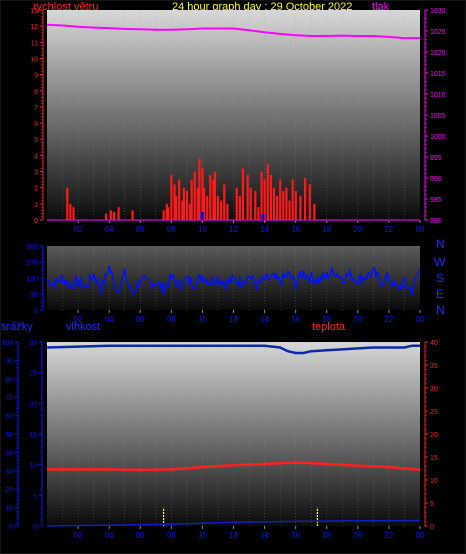  Describe the element at coordinates (32, 279) in the screenshot. I see `direction-y-axis-tick-label: 180` at that location.